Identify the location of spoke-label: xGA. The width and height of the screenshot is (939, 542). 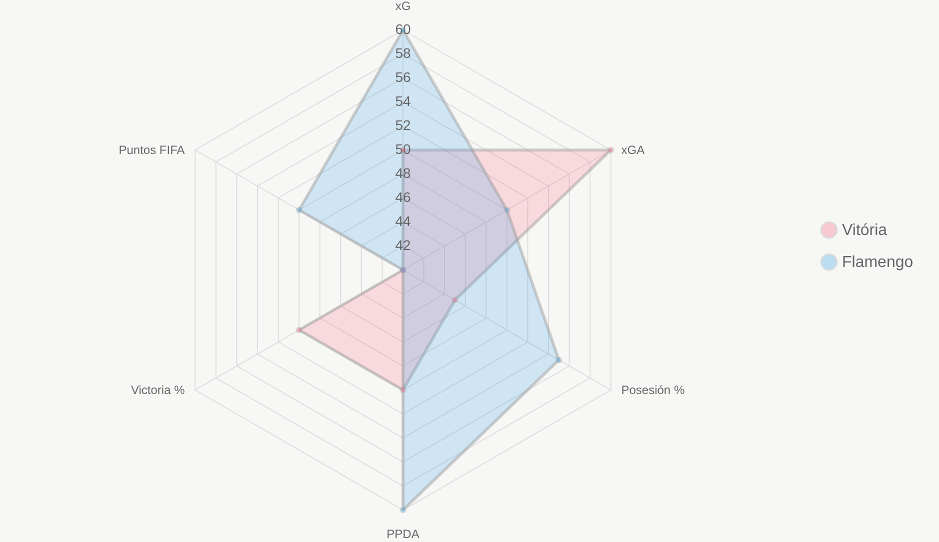
(633, 150).